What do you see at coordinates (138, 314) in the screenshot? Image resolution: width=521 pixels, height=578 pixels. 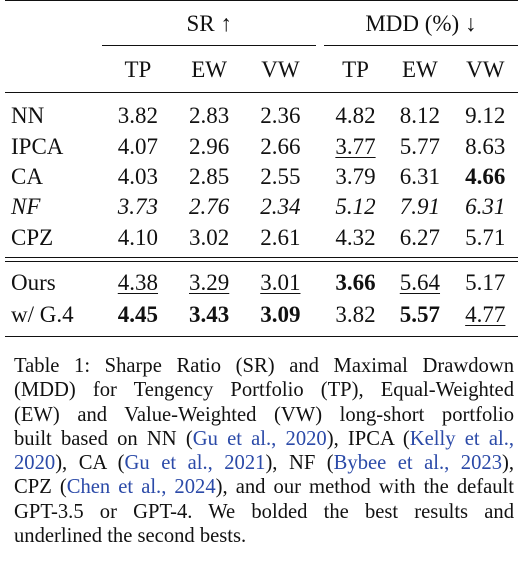 I see `cell-value: 4.45` at bounding box center [138, 314].